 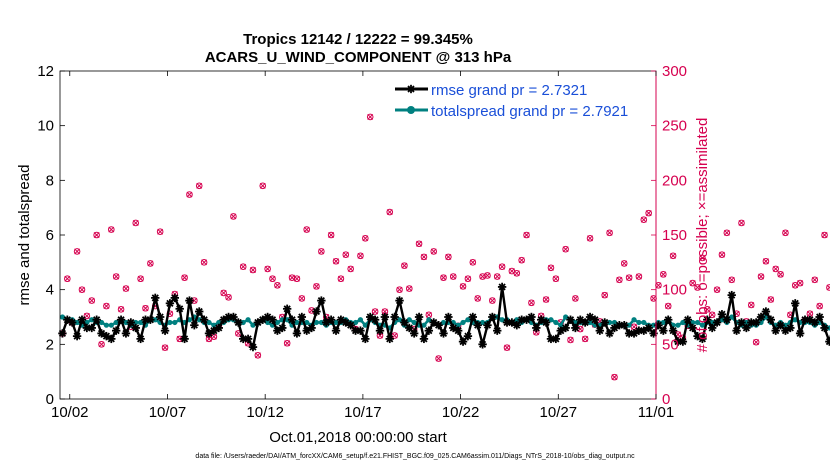 I want to click on legend-totalspread-label: totalspread grand pr = 2.7921, so click(x=529, y=111).